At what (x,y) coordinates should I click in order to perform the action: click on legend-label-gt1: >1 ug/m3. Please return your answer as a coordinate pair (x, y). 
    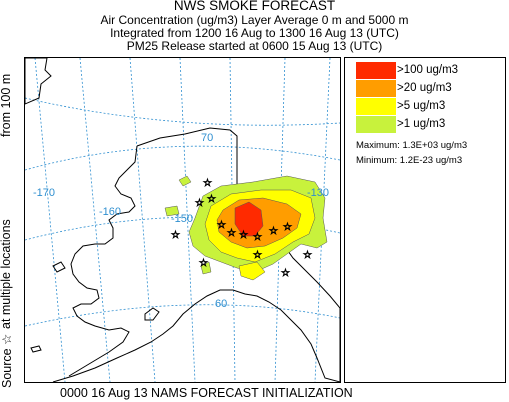
    Looking at the image, I should click on (421, 124).